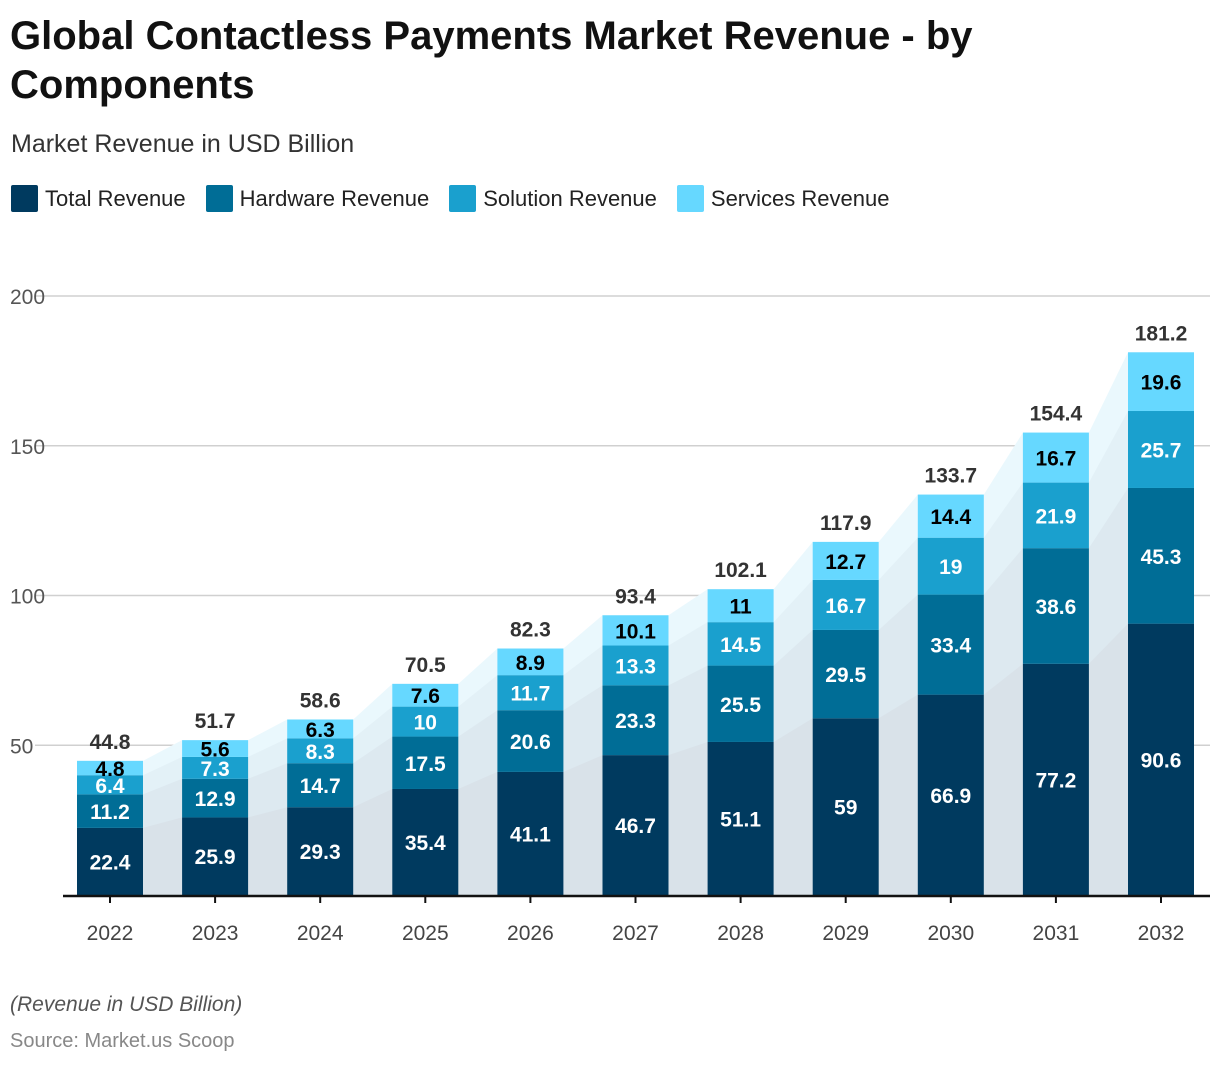  I want to click on data-label: 33.4, so click(950, 646).